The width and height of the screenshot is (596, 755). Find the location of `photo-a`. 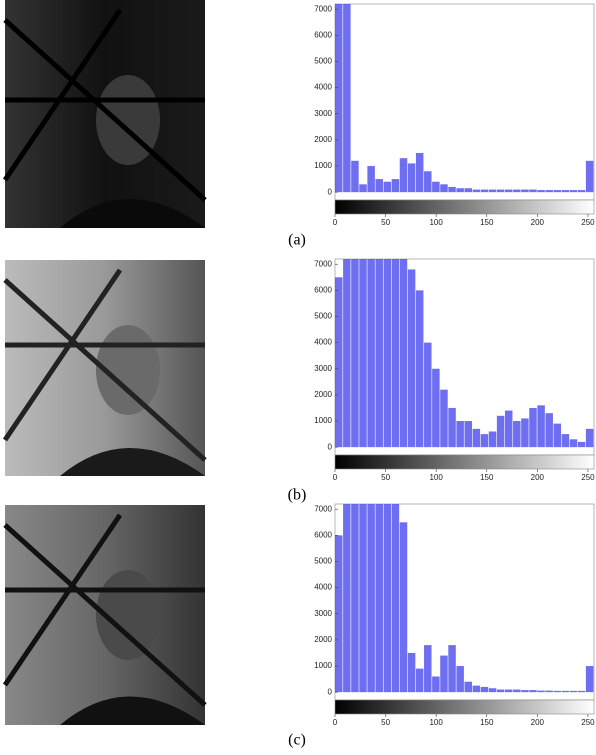

photo-a is located at coordinates (104, 114).